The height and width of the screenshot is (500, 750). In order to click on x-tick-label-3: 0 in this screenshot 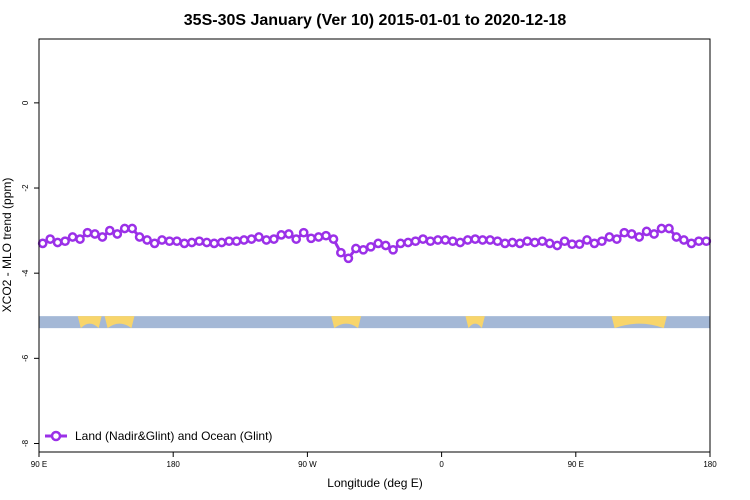, I will do `click(441, 464)`.